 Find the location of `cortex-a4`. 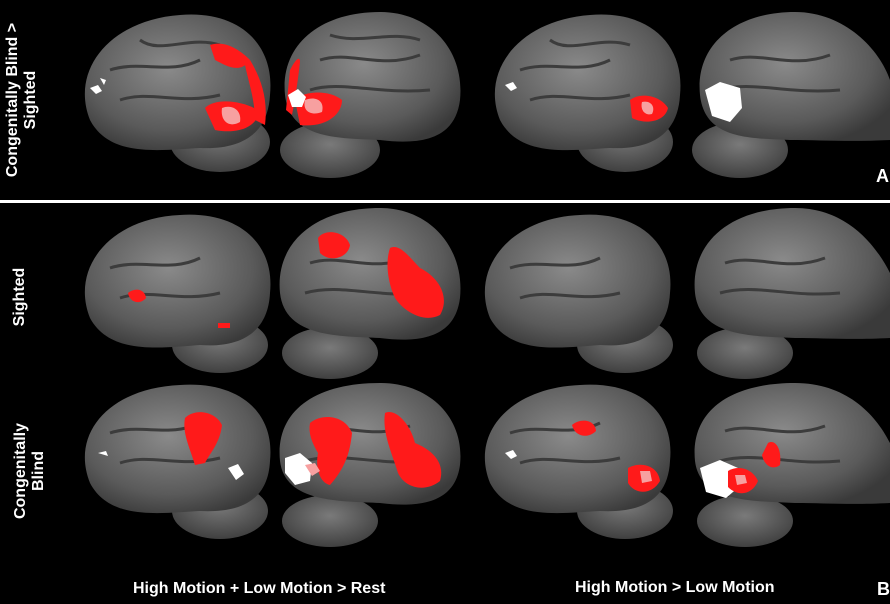

cortex-a4 is located at coordinates (794, 76).